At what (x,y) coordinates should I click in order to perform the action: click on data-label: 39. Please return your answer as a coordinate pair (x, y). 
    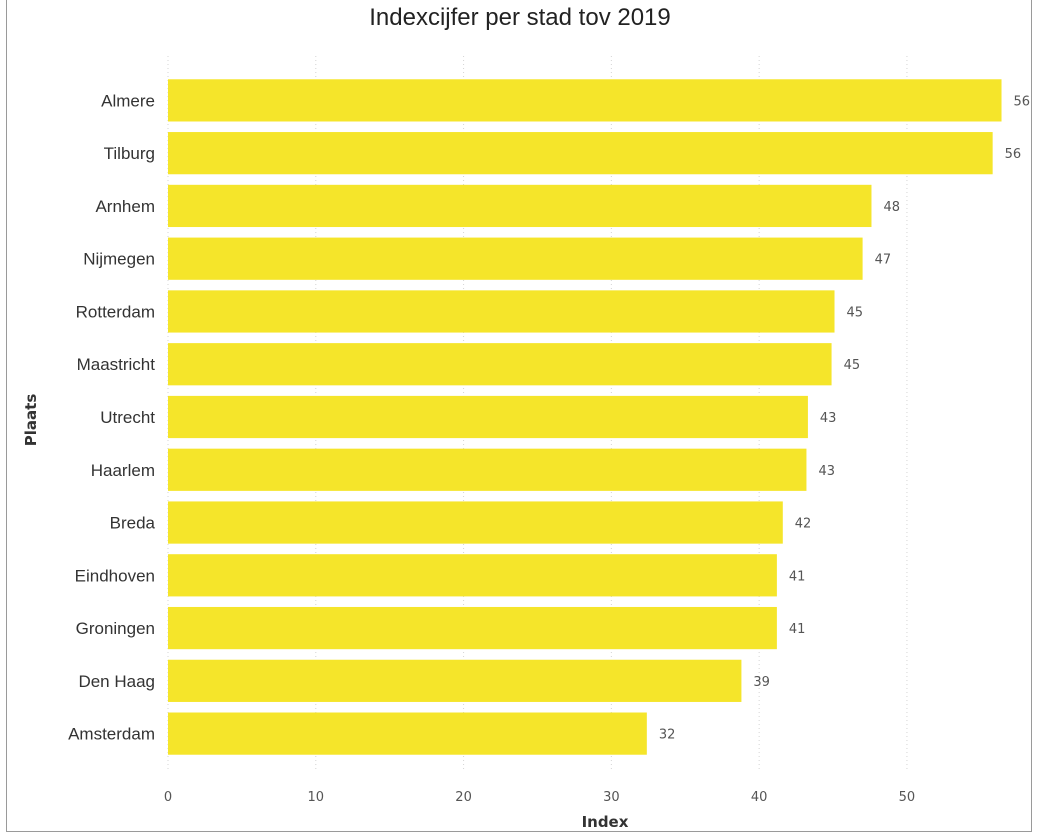
    Looking at the image, I should click on (761, 682).